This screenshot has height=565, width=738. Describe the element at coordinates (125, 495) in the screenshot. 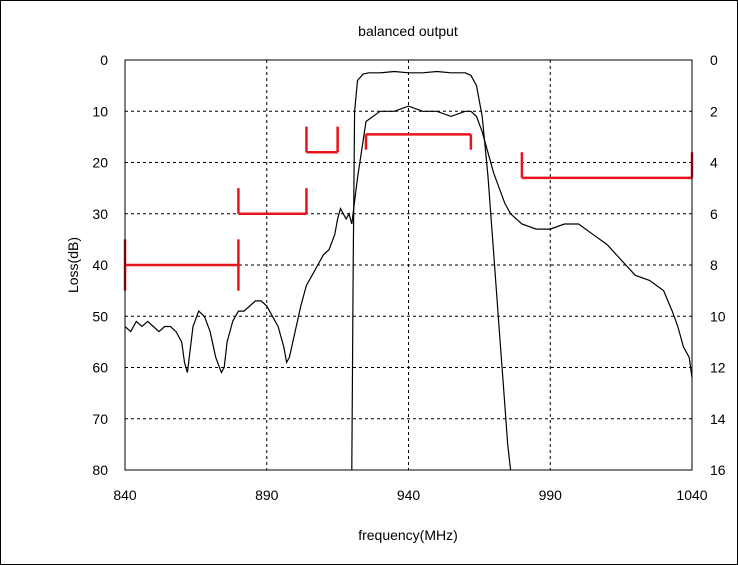

I see `x-tick-label: 840` at that location.